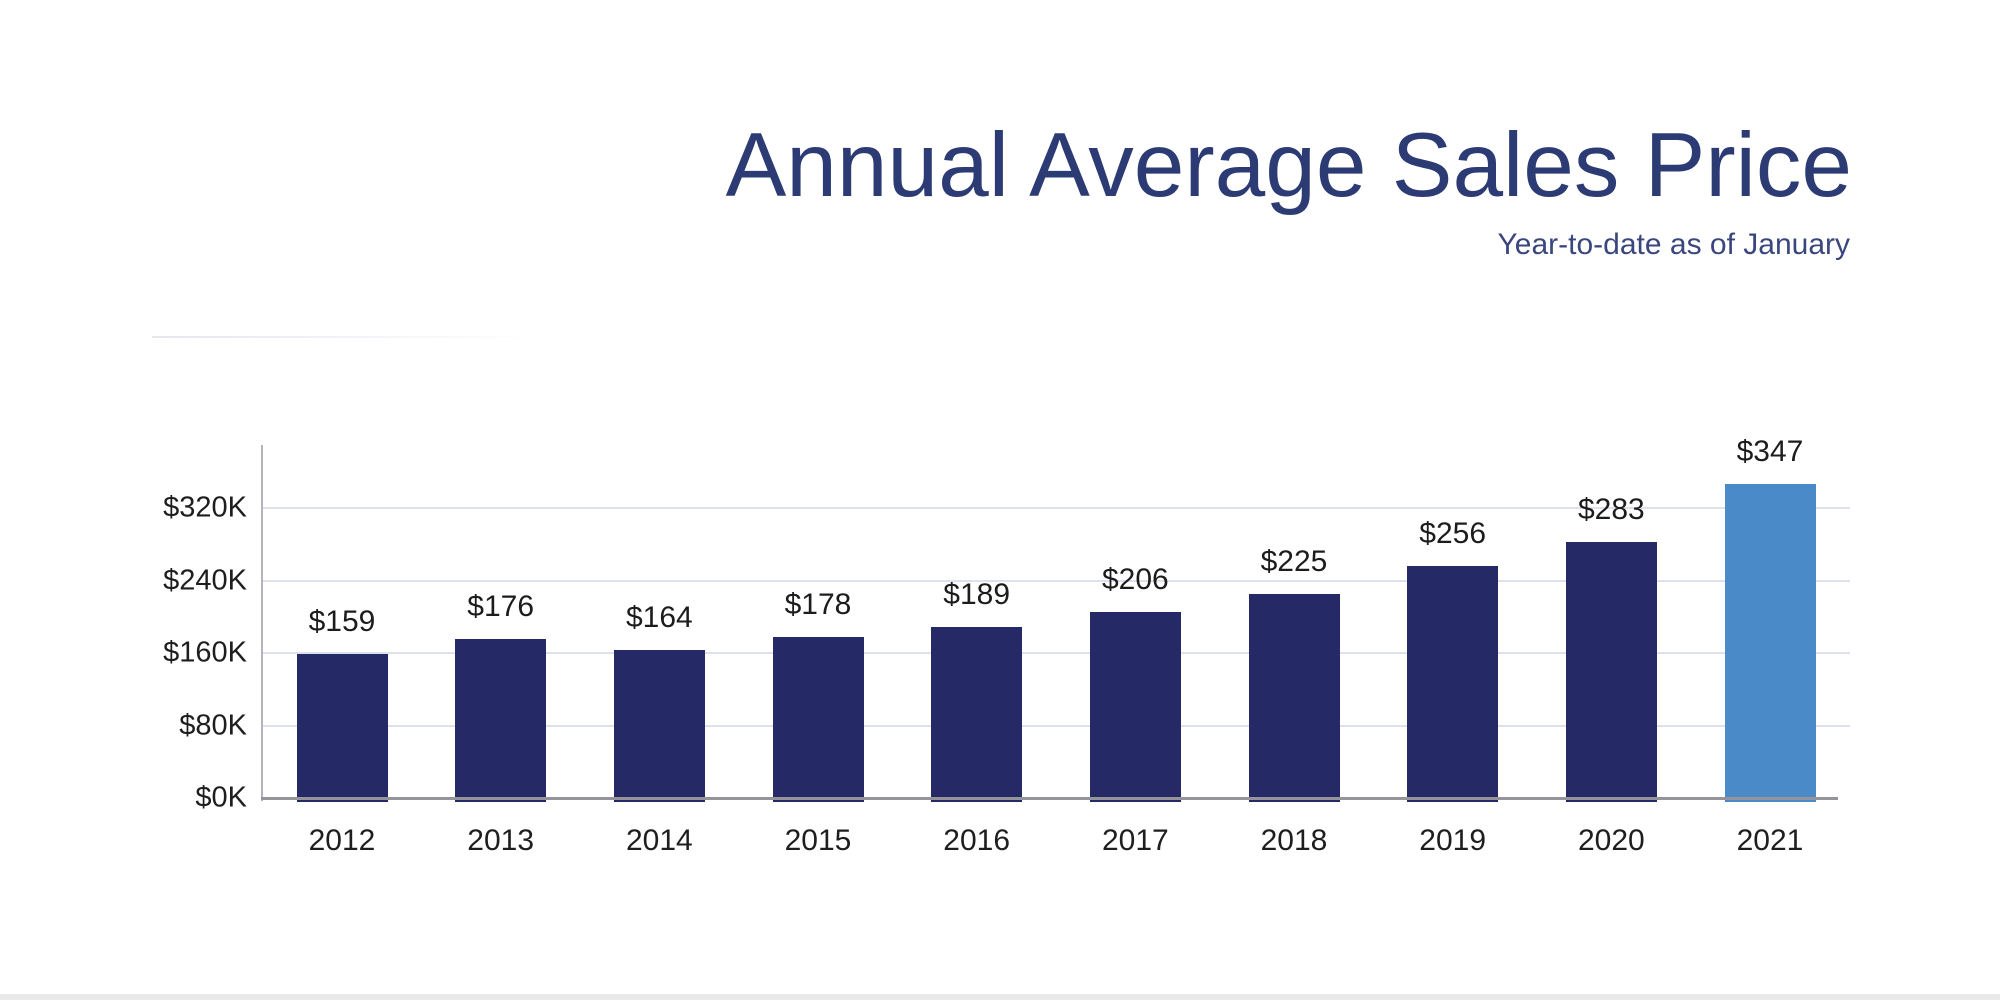 This screenshot has height=1000, width=2000. I want to click on bar-2020, so click(1611, 671).